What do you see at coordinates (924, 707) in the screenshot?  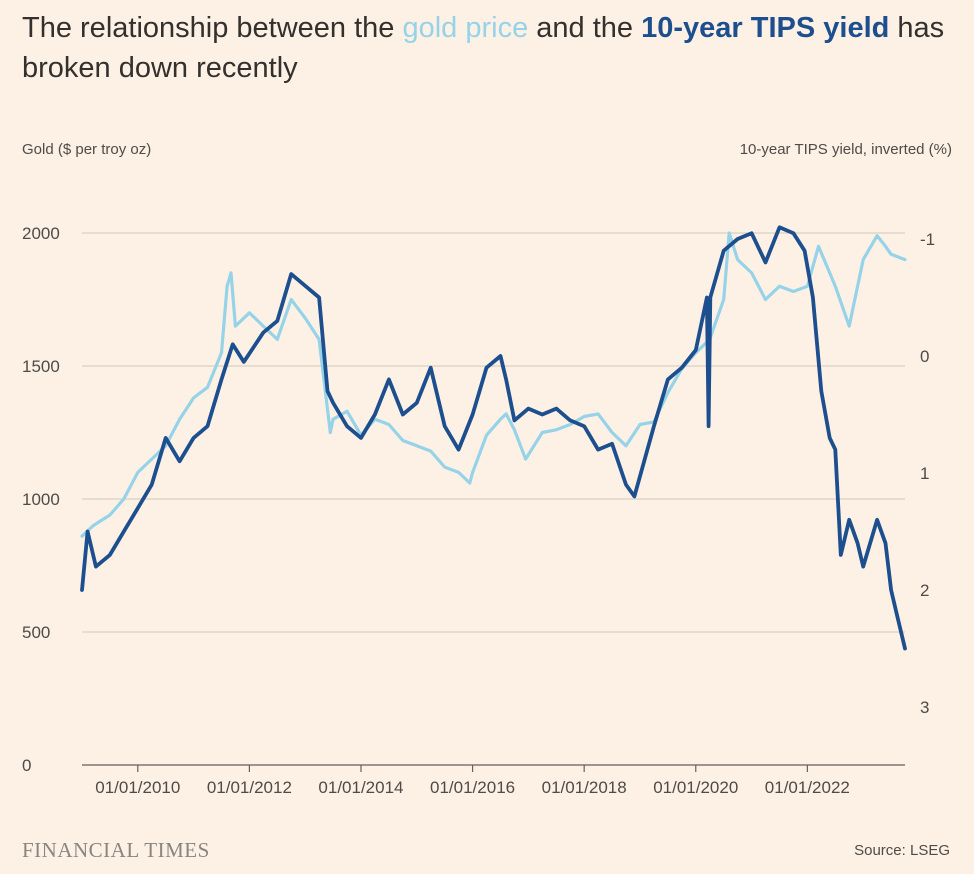 I see `right-tick-3: 3` at bounding box center [924, 707].